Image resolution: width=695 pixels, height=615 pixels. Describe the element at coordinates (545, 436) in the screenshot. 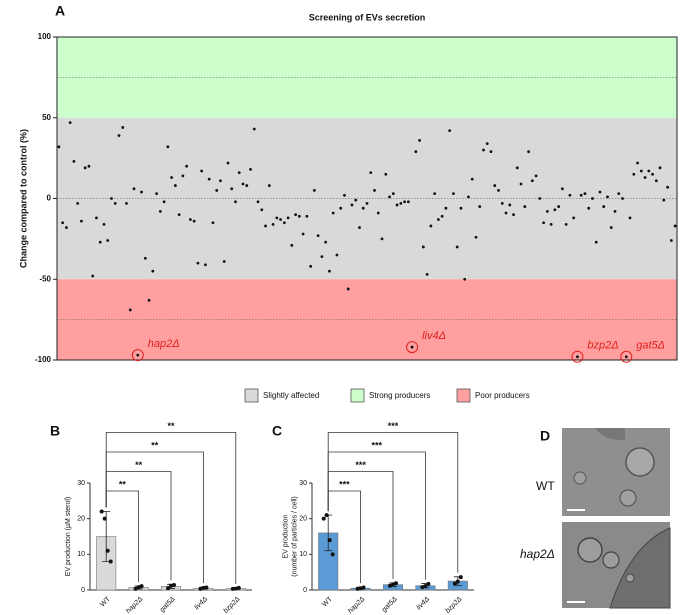

I see `panel-label: D` at that location.